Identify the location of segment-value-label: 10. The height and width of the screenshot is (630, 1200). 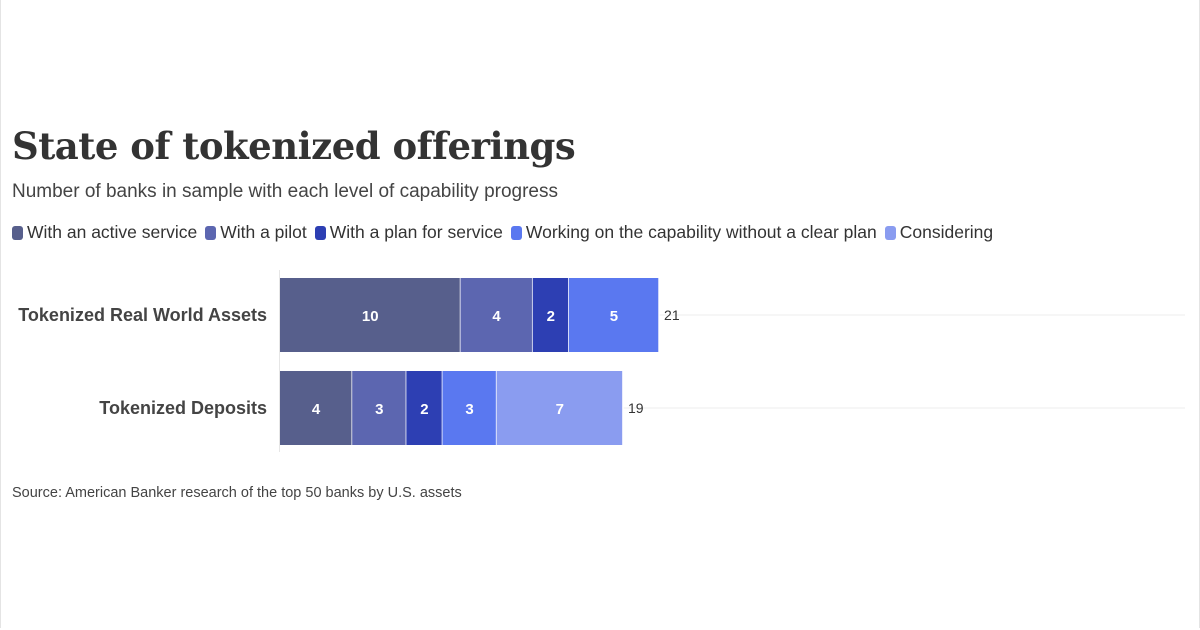
(370, 316).